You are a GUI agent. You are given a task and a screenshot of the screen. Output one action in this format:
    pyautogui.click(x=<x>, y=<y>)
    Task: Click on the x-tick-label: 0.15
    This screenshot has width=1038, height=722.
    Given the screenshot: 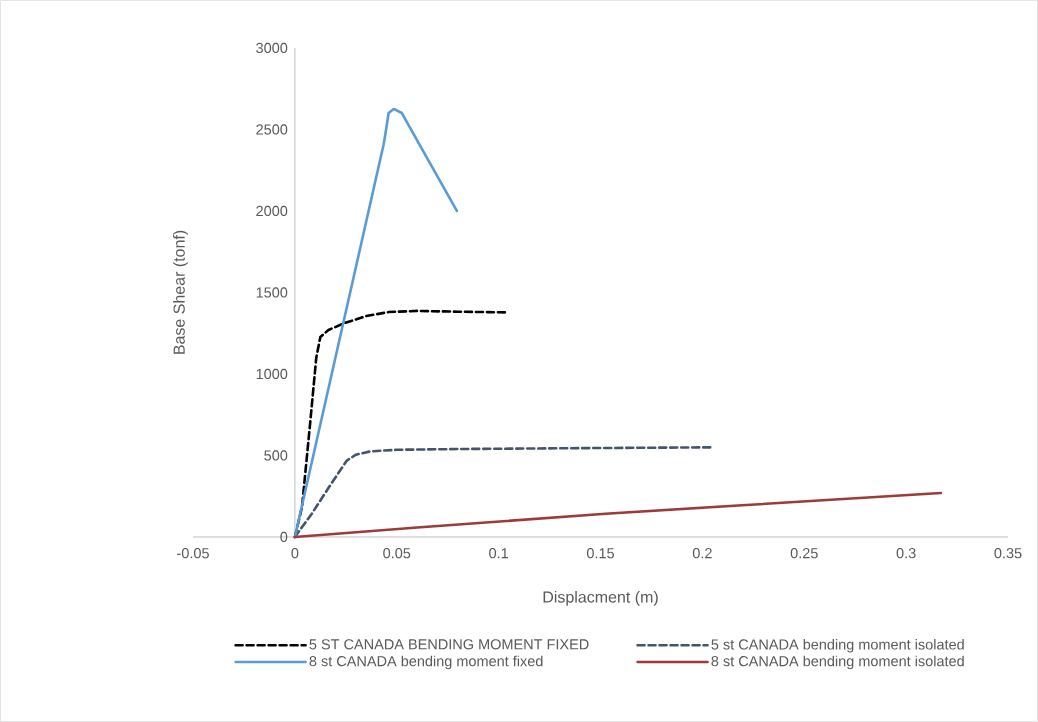 What is the action you would take?
    pyautogui.click(x=600, y=553)
    